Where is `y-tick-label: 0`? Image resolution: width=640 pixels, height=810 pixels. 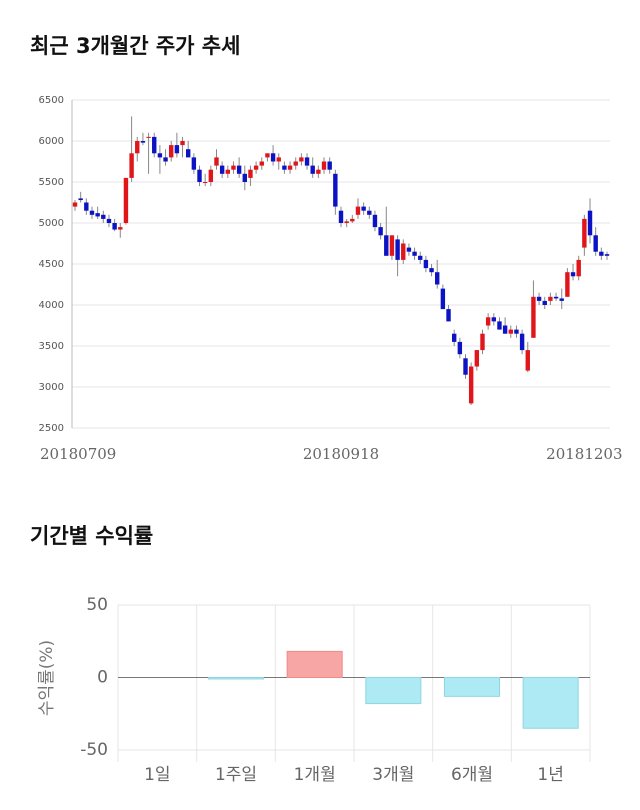 y-tick-label: 0 is located at coordinates (102, 678).